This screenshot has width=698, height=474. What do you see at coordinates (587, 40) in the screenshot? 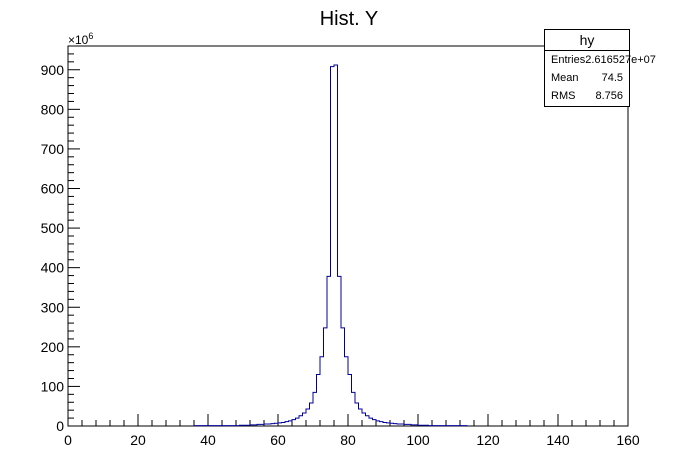
I see `stats-title: hy` at bounding box center [587, 40].